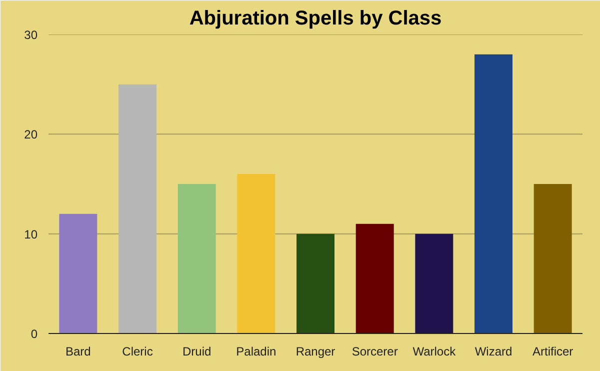  What do you see at coordinates (316, 351) in the screenshot?
I see `x-tick-label: Ranger` at bounding box center [316, 351].